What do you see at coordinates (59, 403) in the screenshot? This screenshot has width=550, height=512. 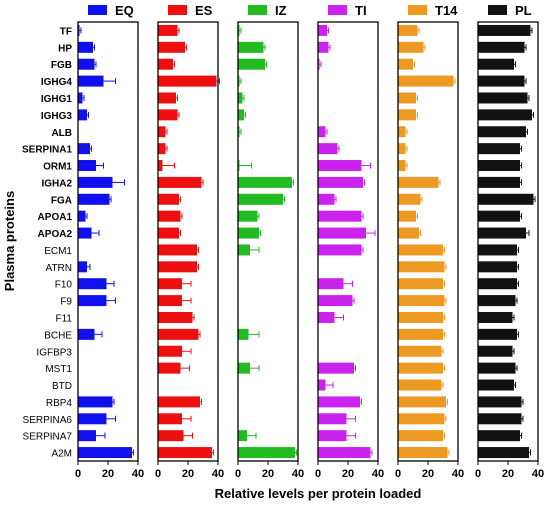 I see `category-label-rbp4: RBP4` at bounding box center [59, 403].